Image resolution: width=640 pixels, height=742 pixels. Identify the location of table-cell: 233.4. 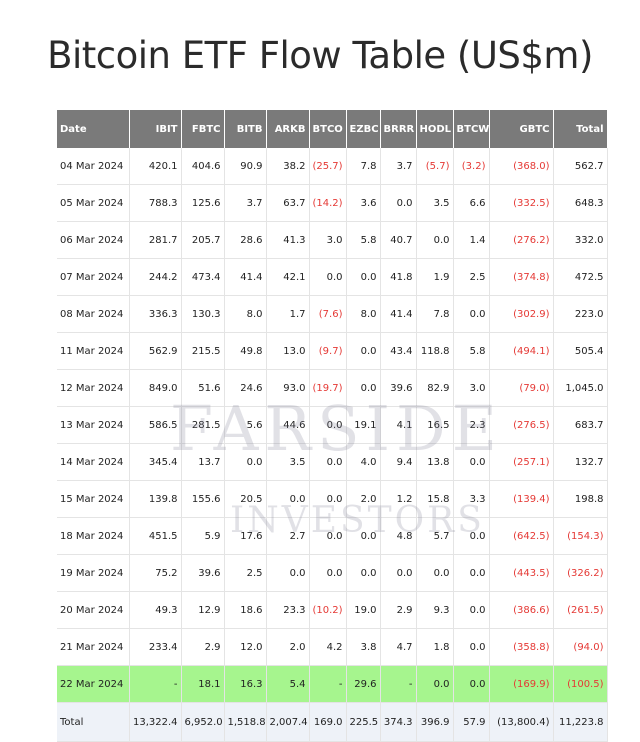
(155, 647).